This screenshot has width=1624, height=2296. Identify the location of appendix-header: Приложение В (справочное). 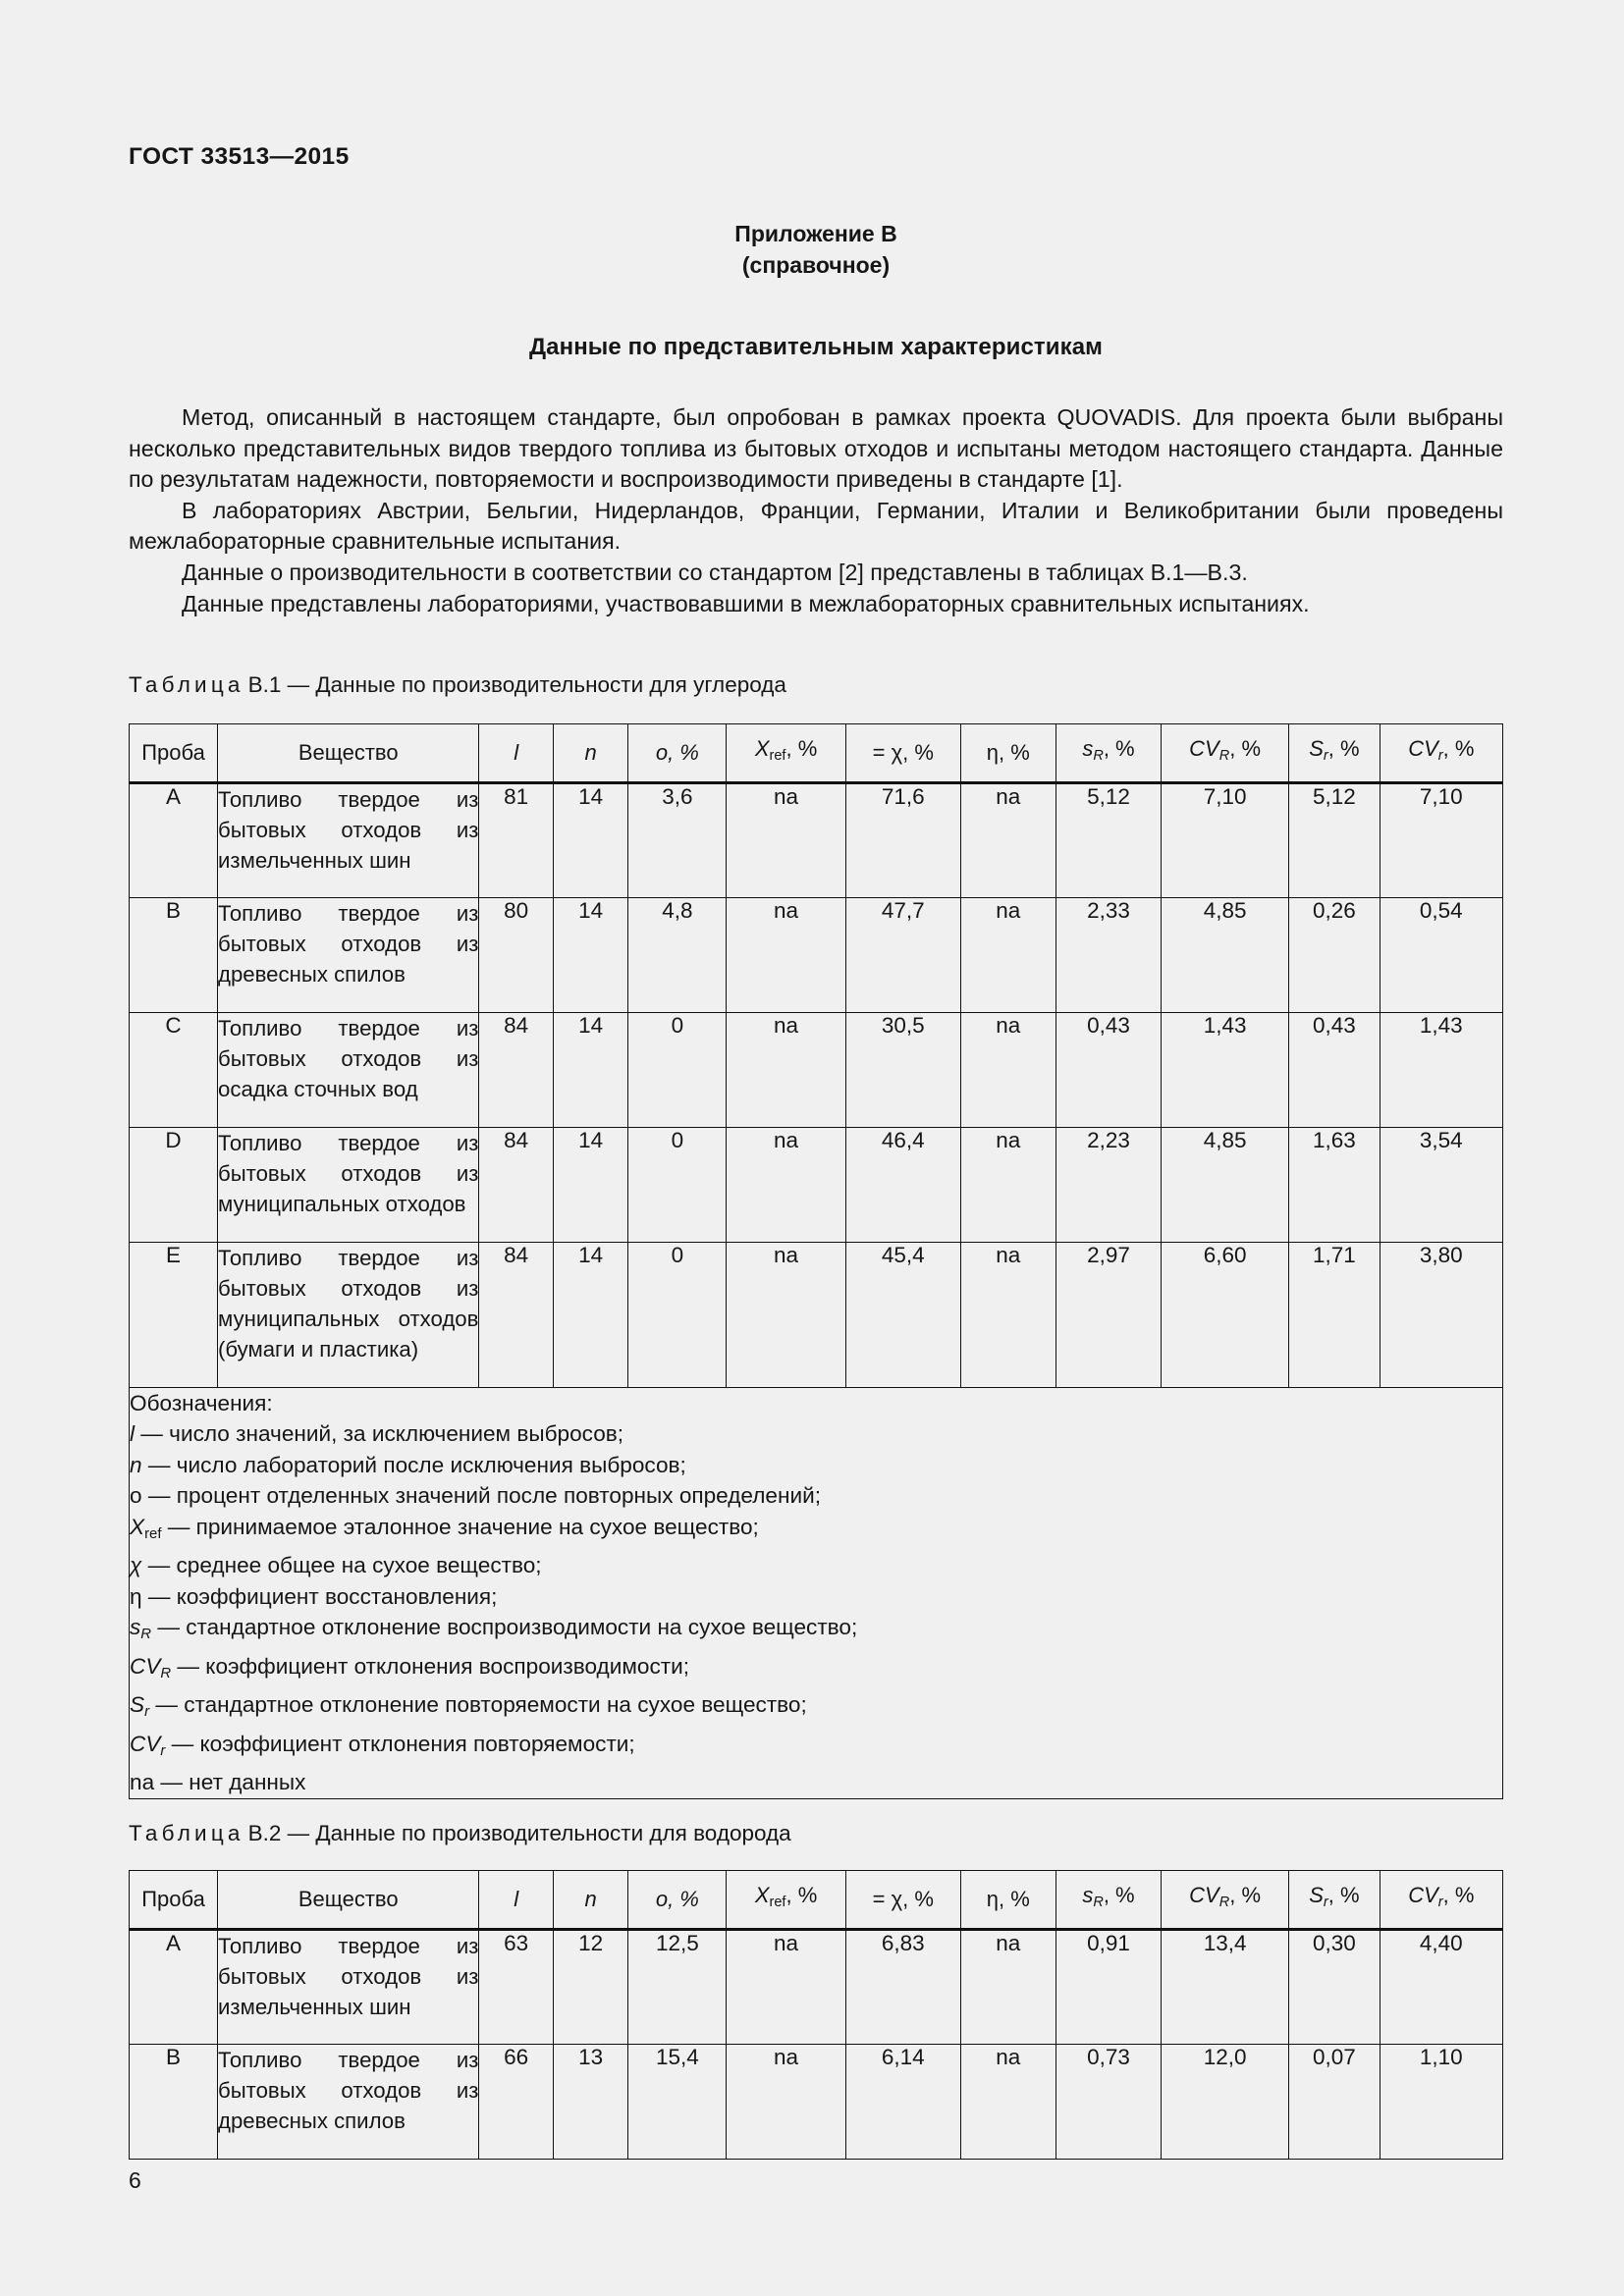
(816, 250).